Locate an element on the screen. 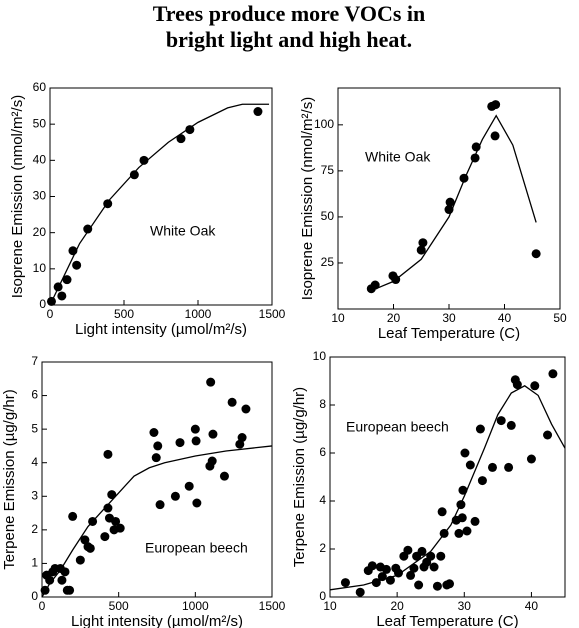 The image size is (579, 628). annotation: European beech is located at coordinates (196, 548).